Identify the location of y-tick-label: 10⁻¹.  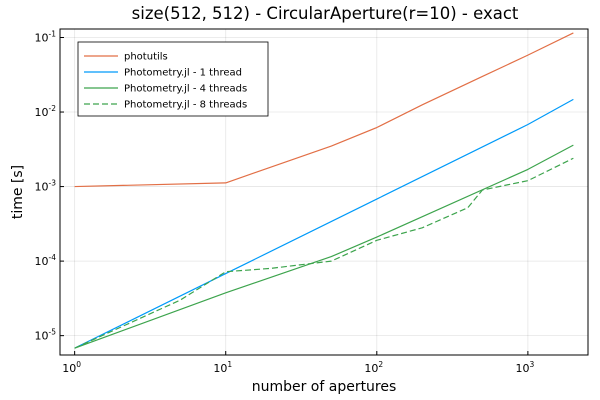
(46, 36).